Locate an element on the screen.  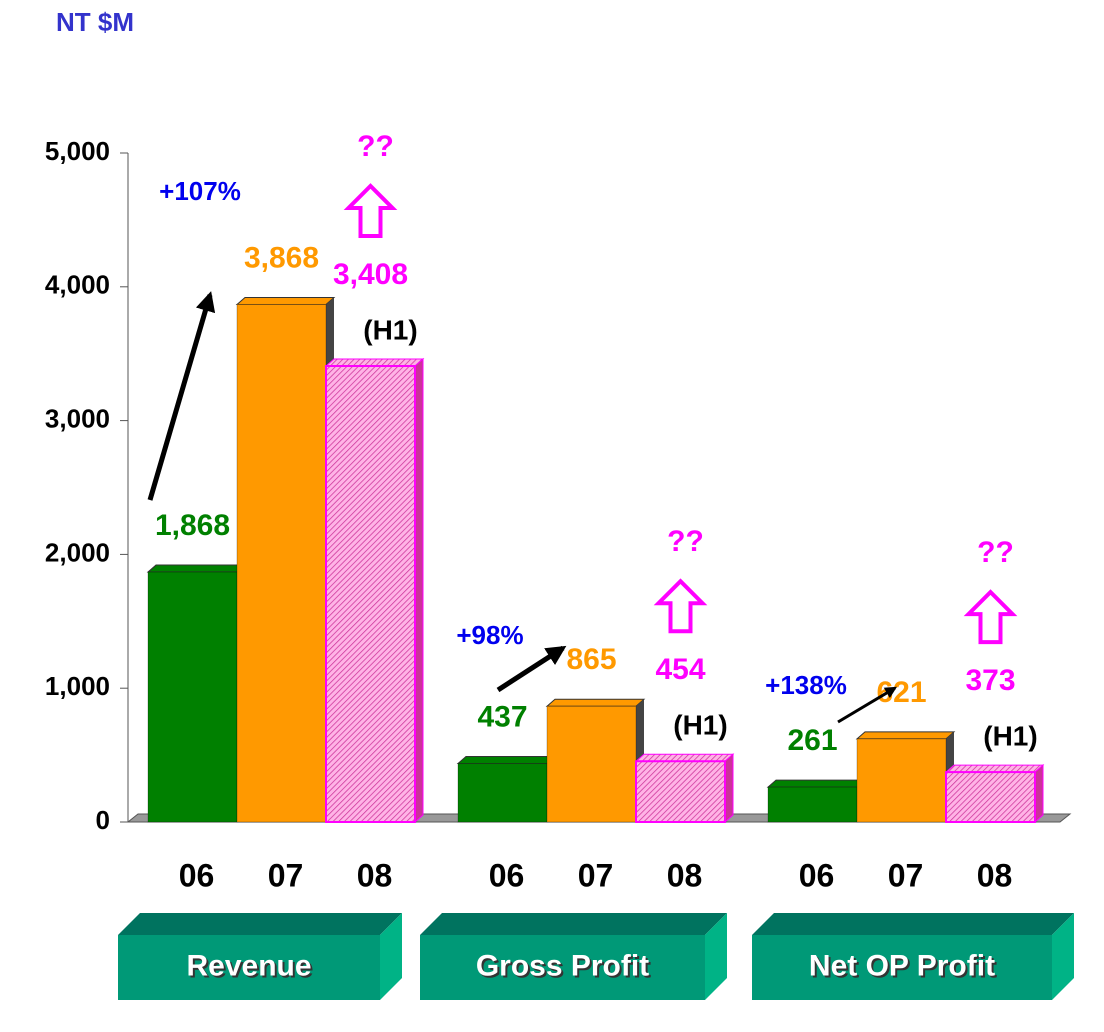
category-shadow: Gross Profit is located at coordinates (564, 967).